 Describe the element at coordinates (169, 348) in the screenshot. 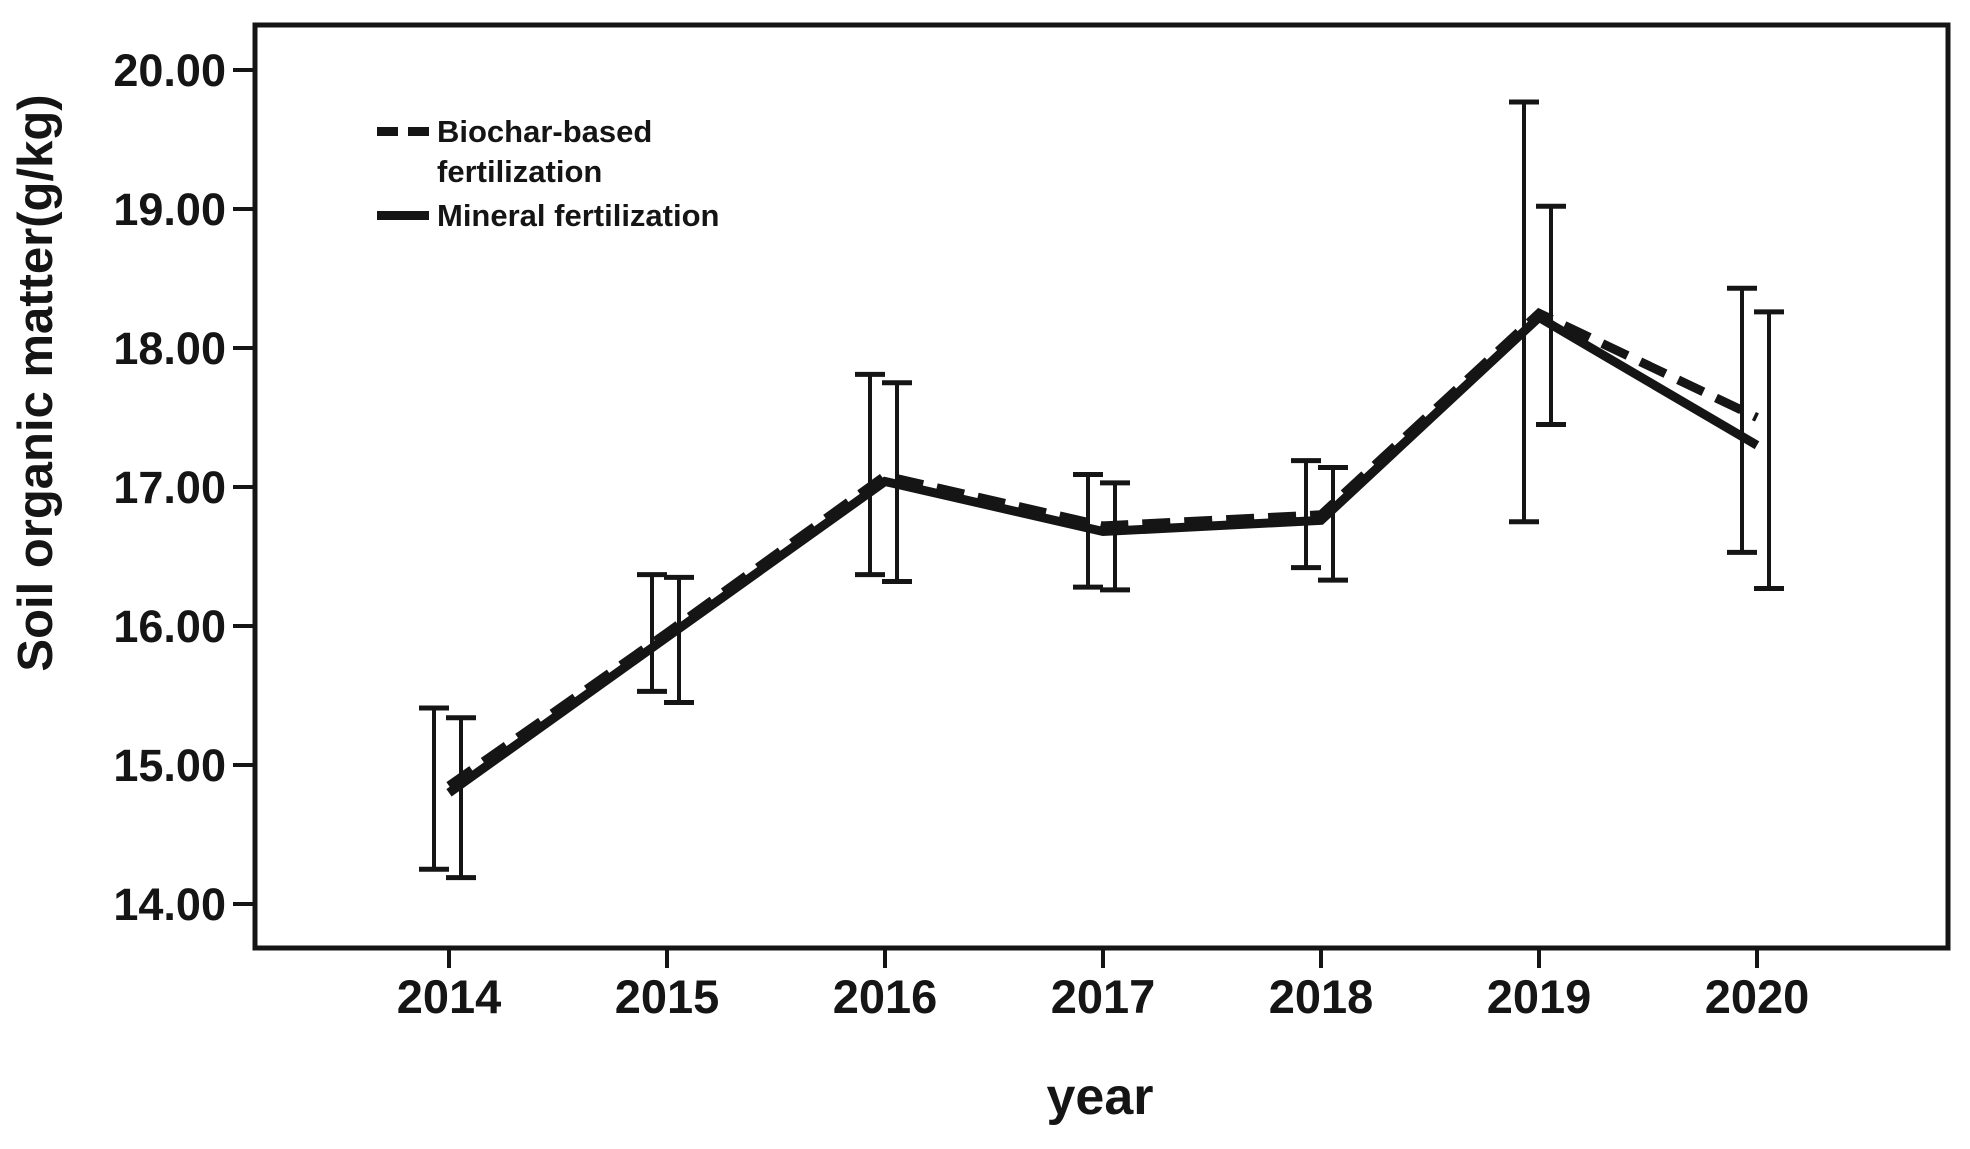

I see `y-tick-label: 18.00` at that location.